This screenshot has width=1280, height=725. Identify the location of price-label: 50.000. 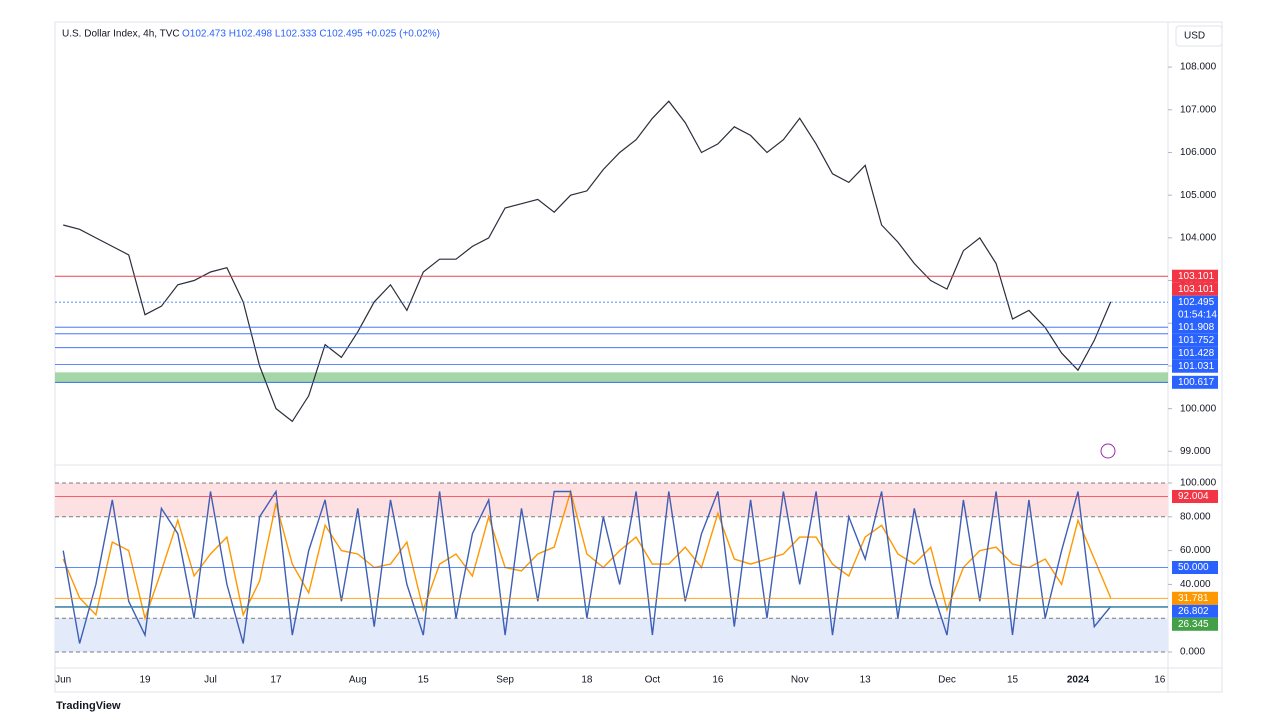
(1193, 567).